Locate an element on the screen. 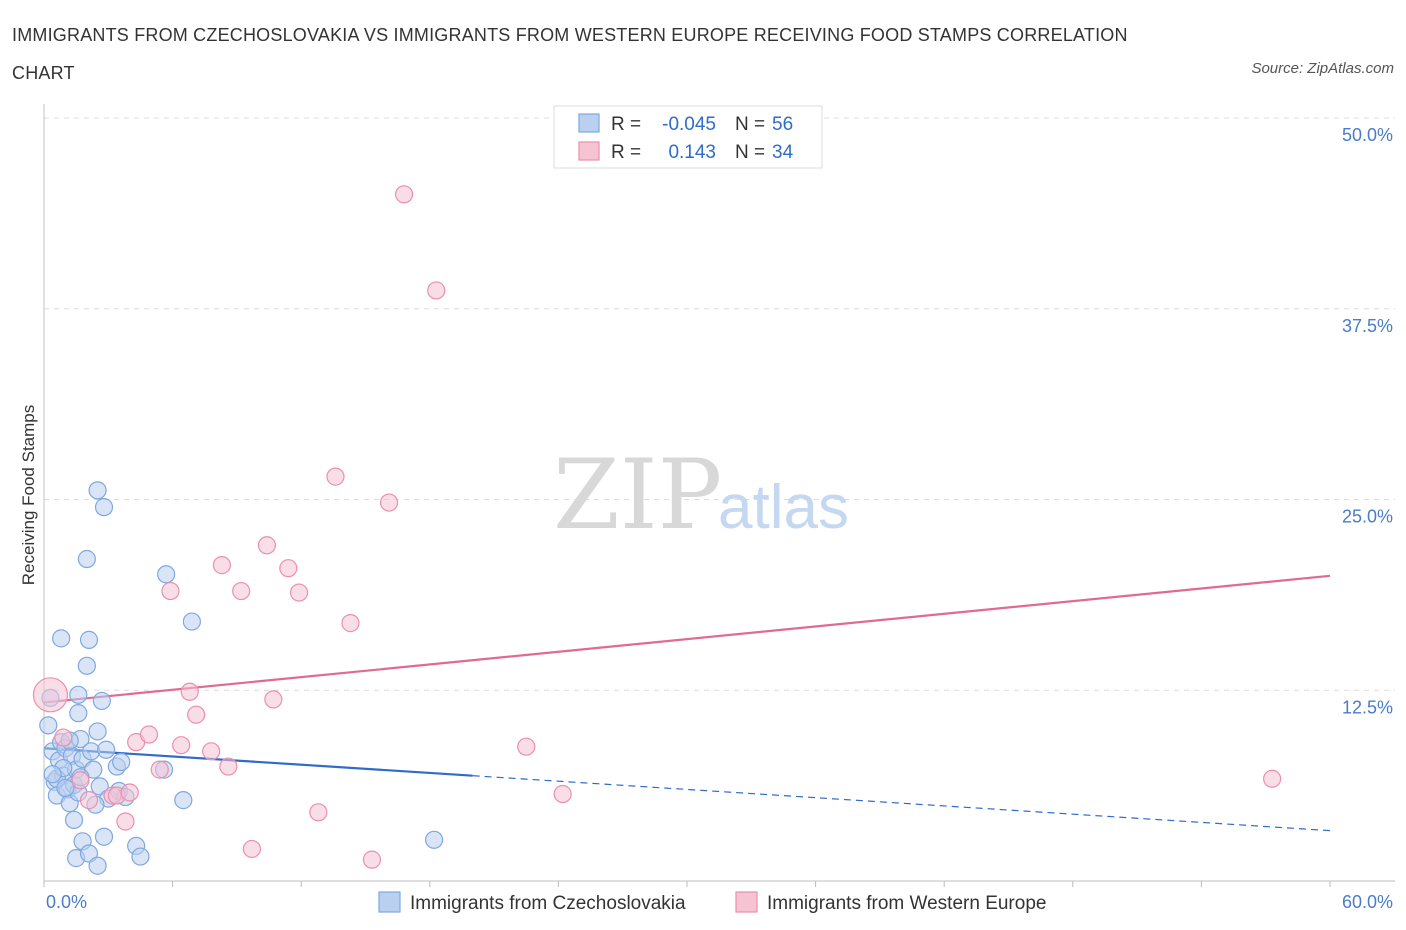 This screenshot has height=930, width=1406. series-legend-label-czechoslovakia: Immigrants from Czechoslovakia is located at coordinates (548, 903).